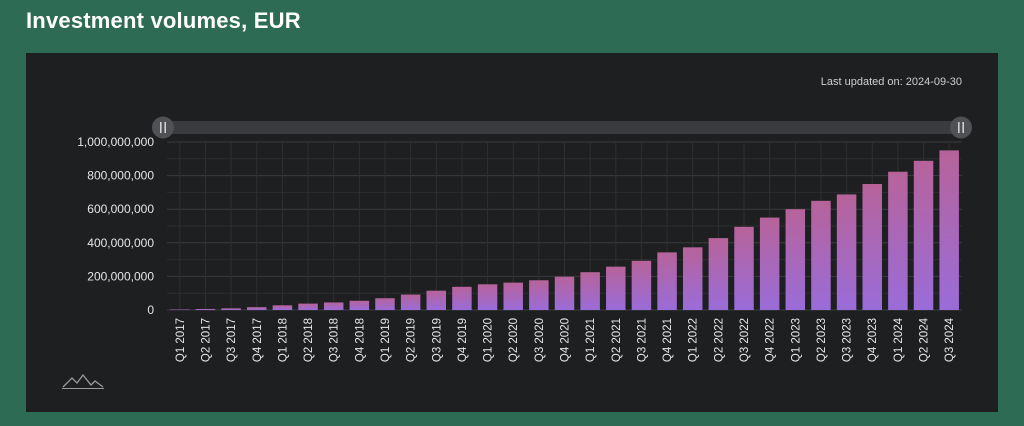  I want to click on x-tick-label: Q2 2018, so click(309, 340).